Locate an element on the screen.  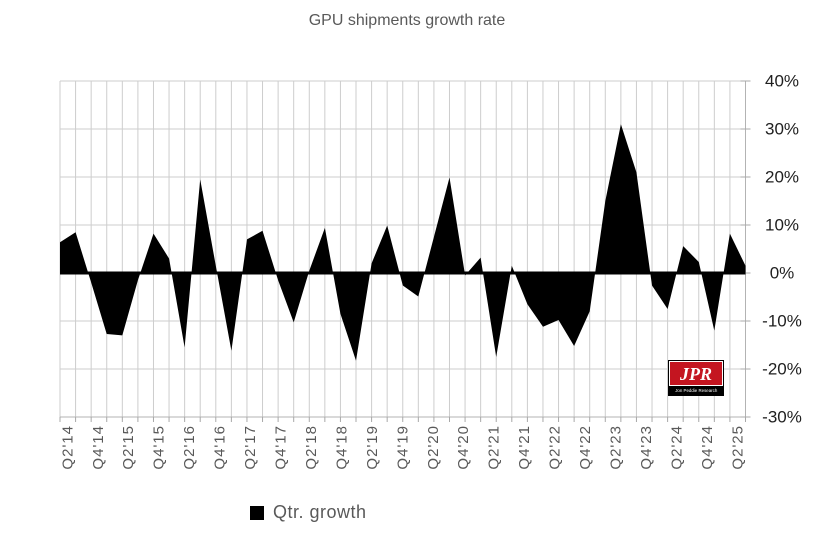
x-axis-tick-label: Q4'22 is located at coordinates (585, 447).